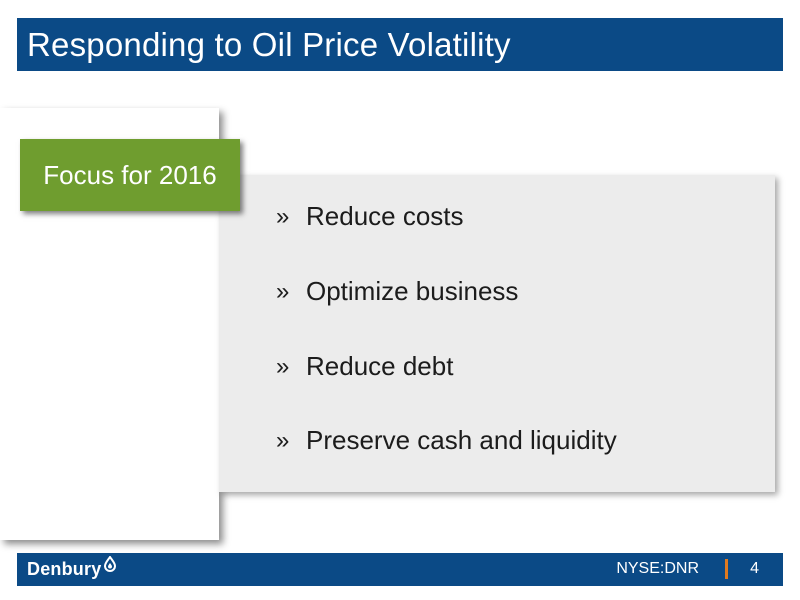  Describe the element at coordinates (269, 44) in the screenshot. I see `slide-title: Responding to Oil Price Volatility` at that location.